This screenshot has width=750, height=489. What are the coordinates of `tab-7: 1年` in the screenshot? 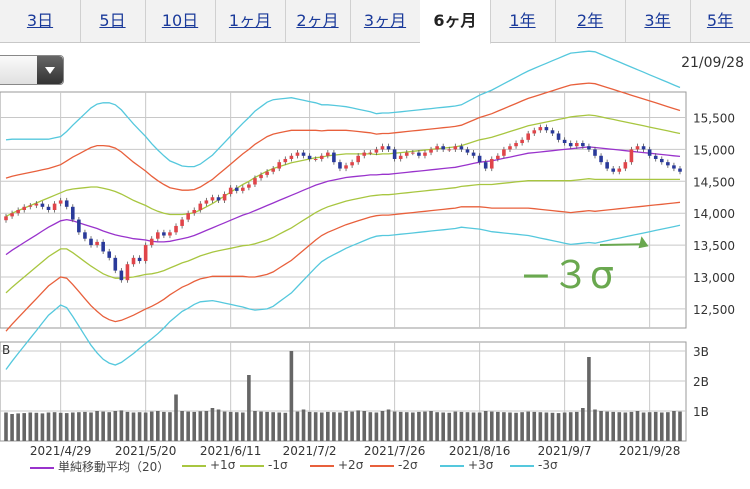 It's located at (523, 21).